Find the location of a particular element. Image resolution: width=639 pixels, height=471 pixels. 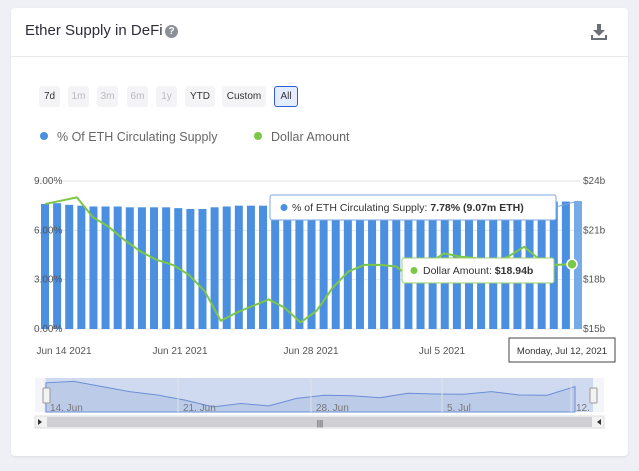

navigator-tick-label: 21. Jun is located at coordinates (199, 408).